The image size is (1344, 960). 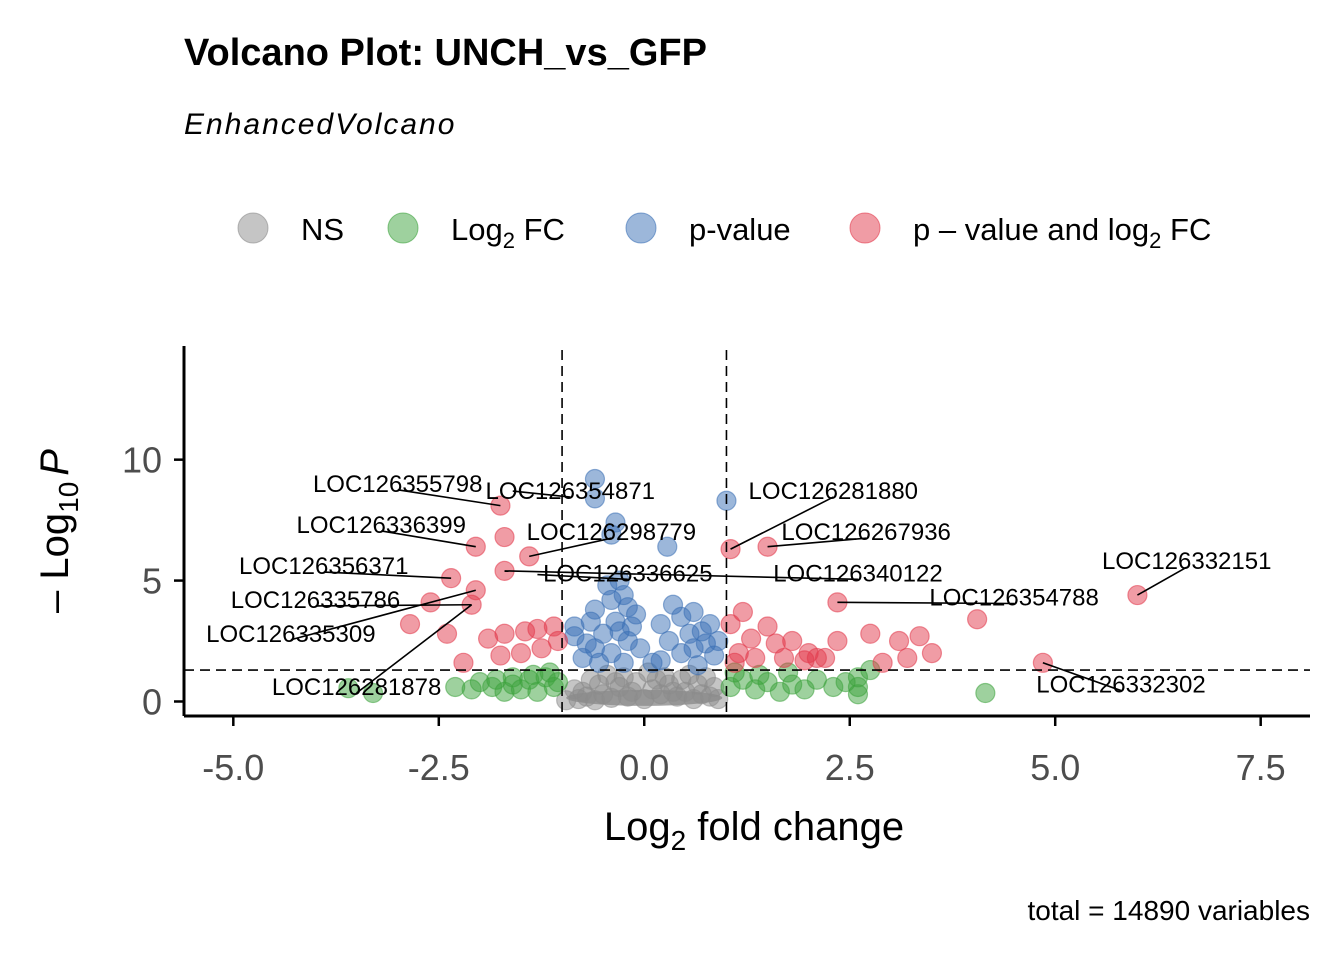 I want to click on gene-label: LOC126281878, so click(x=356, y=687).